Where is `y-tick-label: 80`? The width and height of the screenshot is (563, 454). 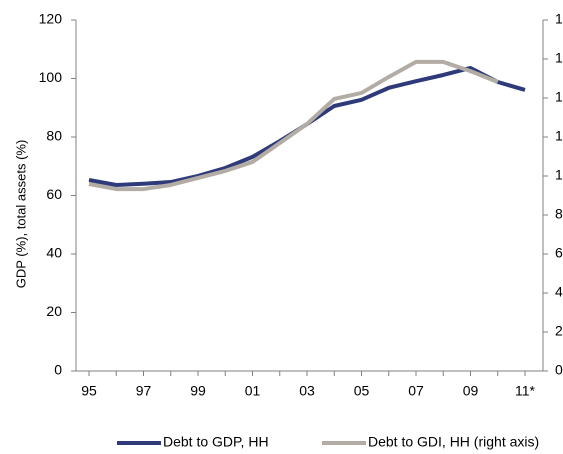
y-tick-label: 80 is located at coordinates (54, 136).